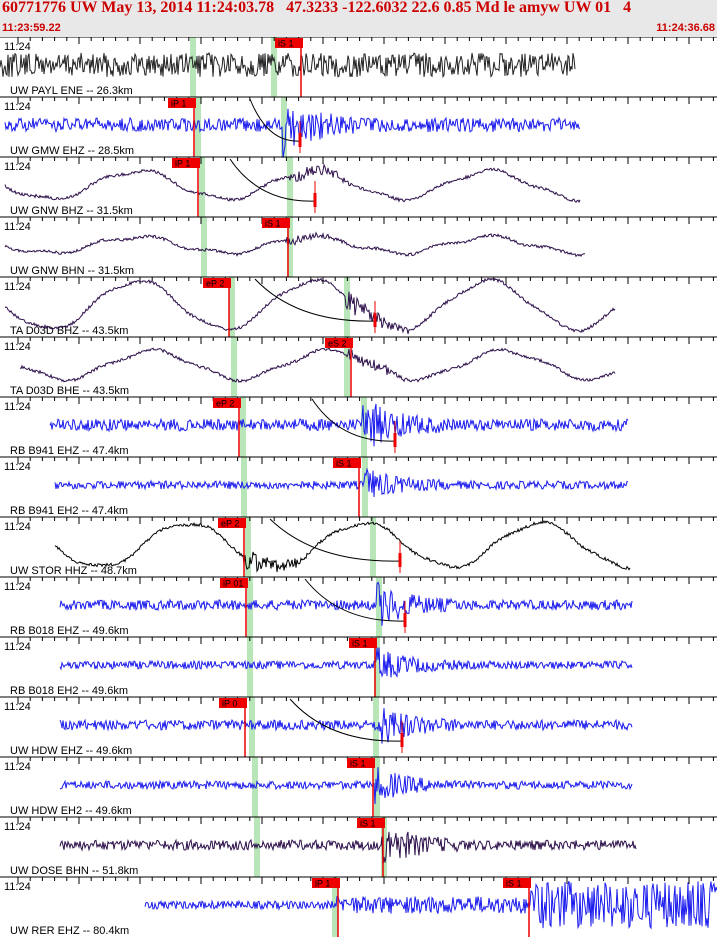 This screenshot has height=938, width=717. Describe the element at coordinates (69, 391) in the screenshot. I see `channel-label: TA D03D BHE -- 43.5km` at that location.